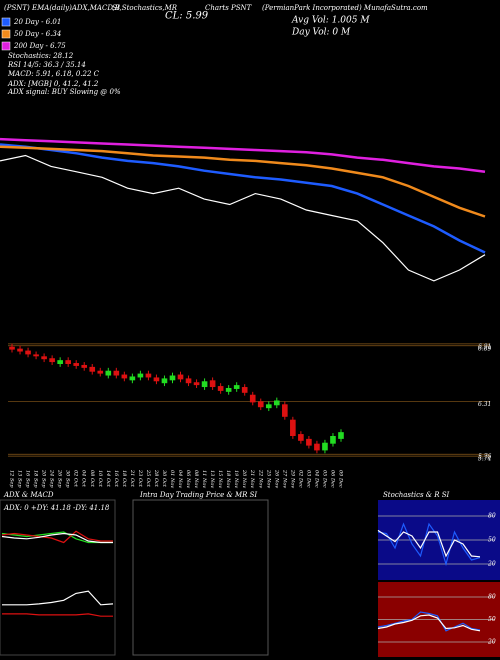 Image resolution: width=500 pixels, height=660 pixels. What do you see at coordinates (145, 8) in the screenshot?
I see `title: SI,Stochastics,MR` at bounding box center [145, 8].